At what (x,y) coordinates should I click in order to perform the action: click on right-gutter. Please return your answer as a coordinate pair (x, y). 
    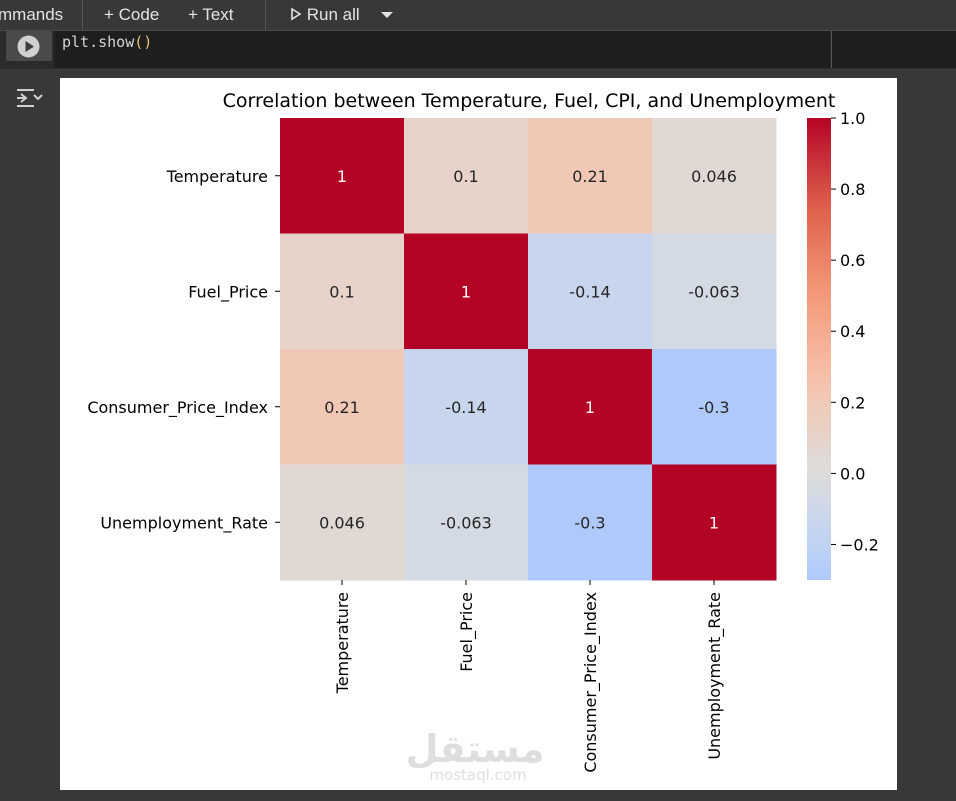
    Looking at the image, I should click on (926, 430).